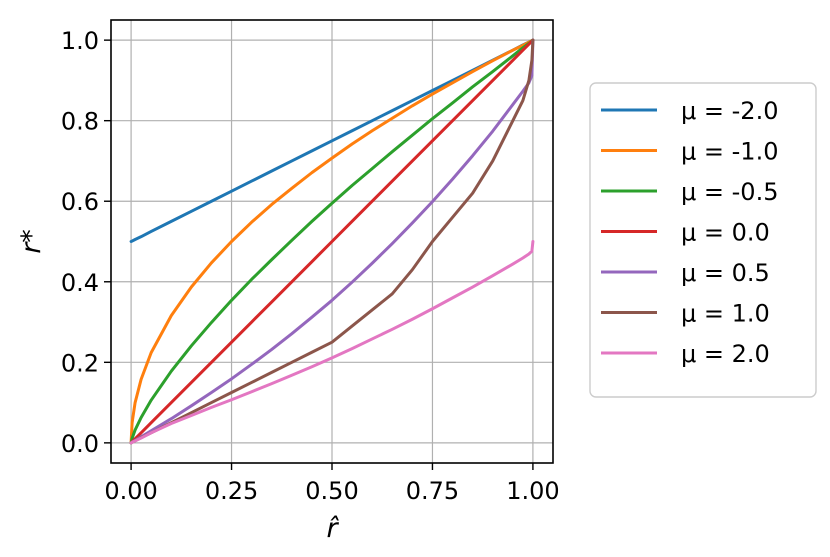 Image resolution: width=830 pixels, height=557 pixels. Describe the element at coordinates (231, 491) in the screenshot. I see `x-tick-label: 0.25` at that location.